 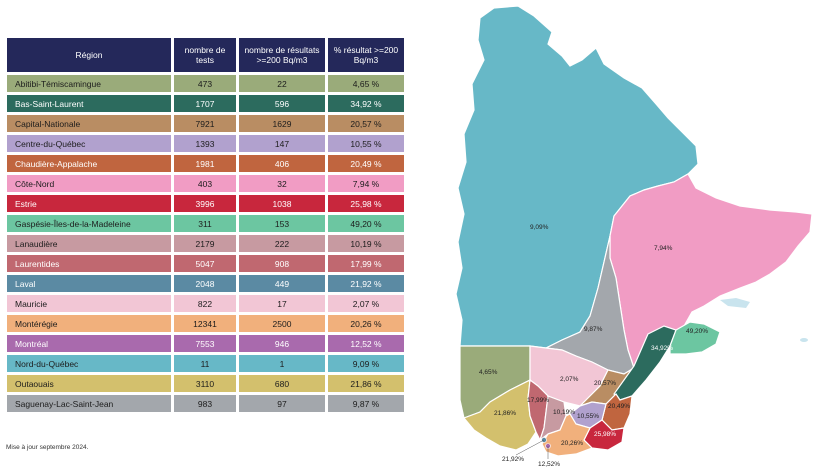 I want to click on tests-cell: 1707, so click(x=205, y=103).